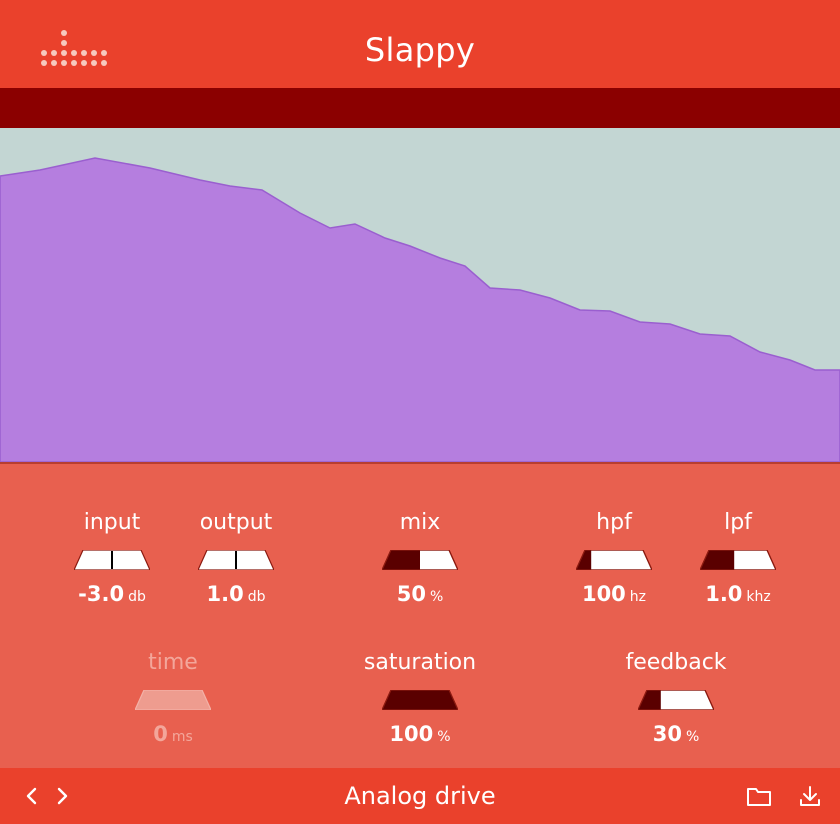  Describe the element at coordinates (738, 594) in the screenshot. I see `lpf-value: 1.0 khz` at that location.